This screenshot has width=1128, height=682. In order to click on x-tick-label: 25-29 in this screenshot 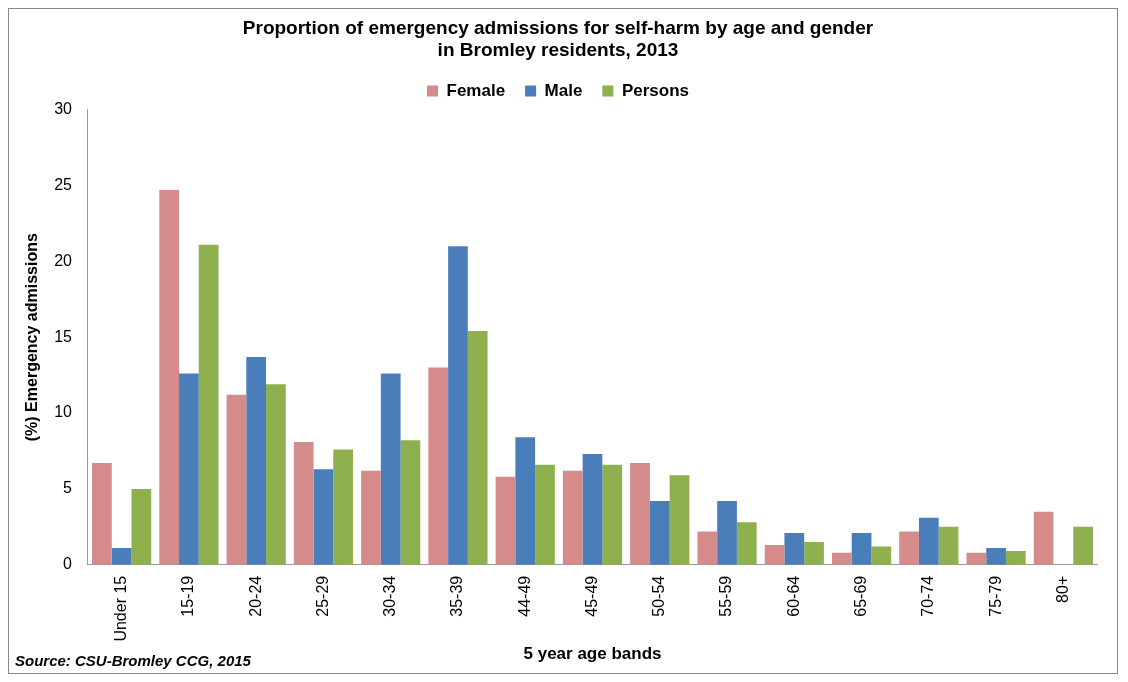, I will do `click(322, 596)`.